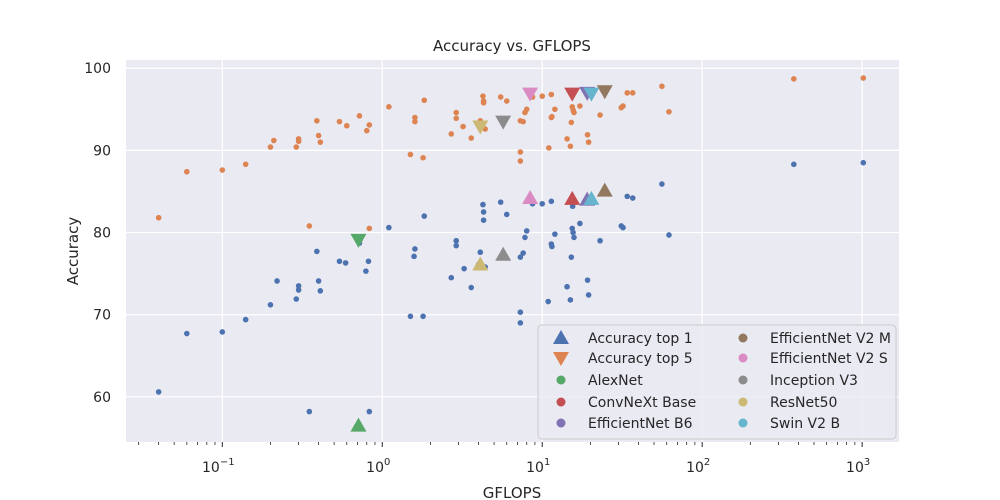  What do you see at coordinates (378, 466) in the screenshot?
I see `x-tick-label: 10⁰` at bounding box center [378, 466].